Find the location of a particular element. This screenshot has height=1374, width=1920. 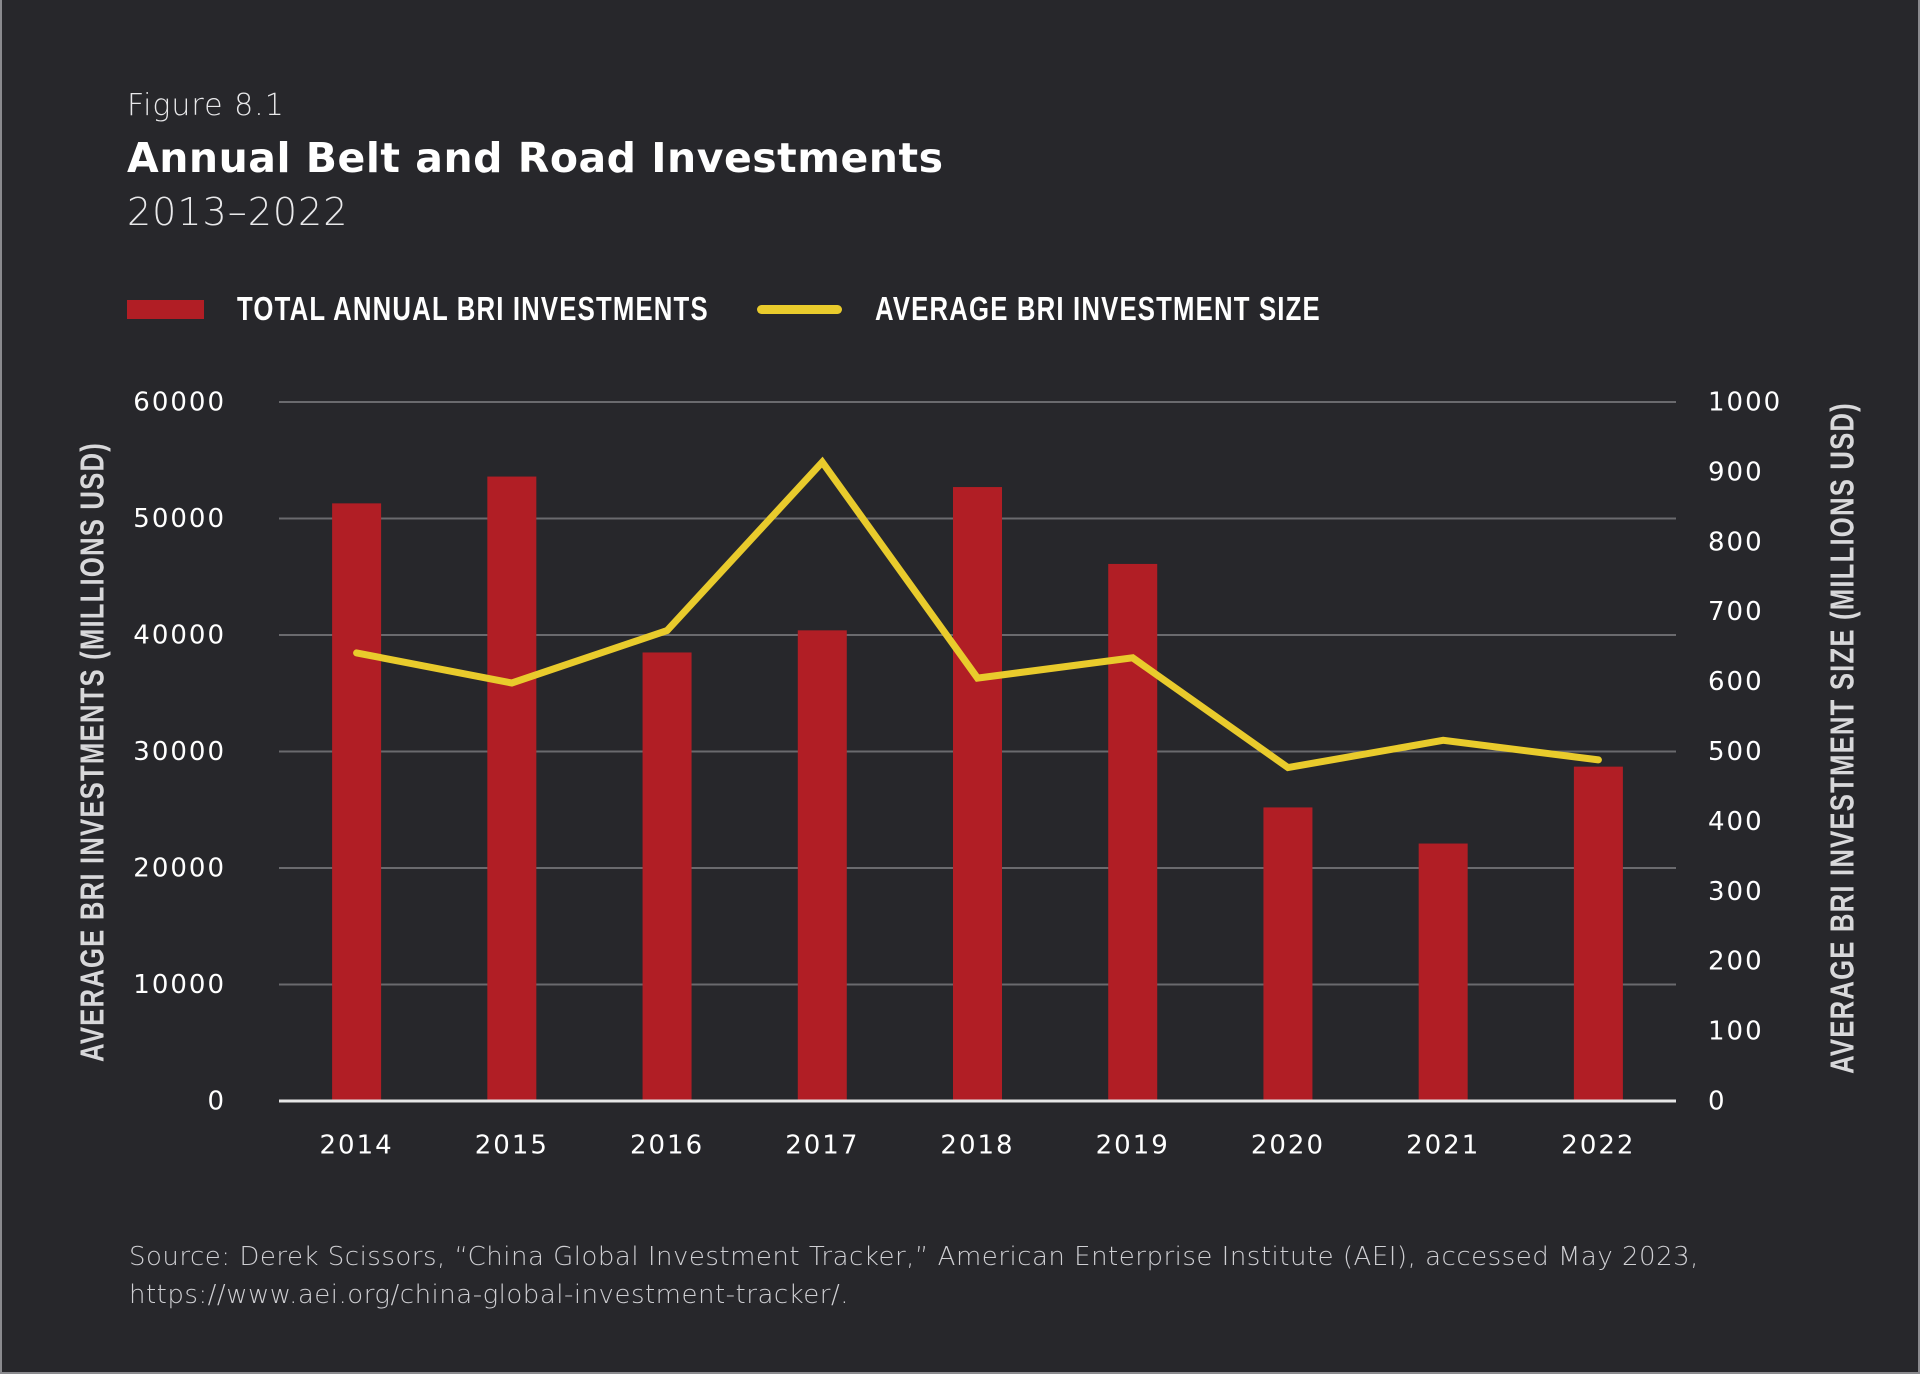

legend-item-average-size: AVERAGE BRI INVESTMENT SIZE is located at coordinates (1102, 309).